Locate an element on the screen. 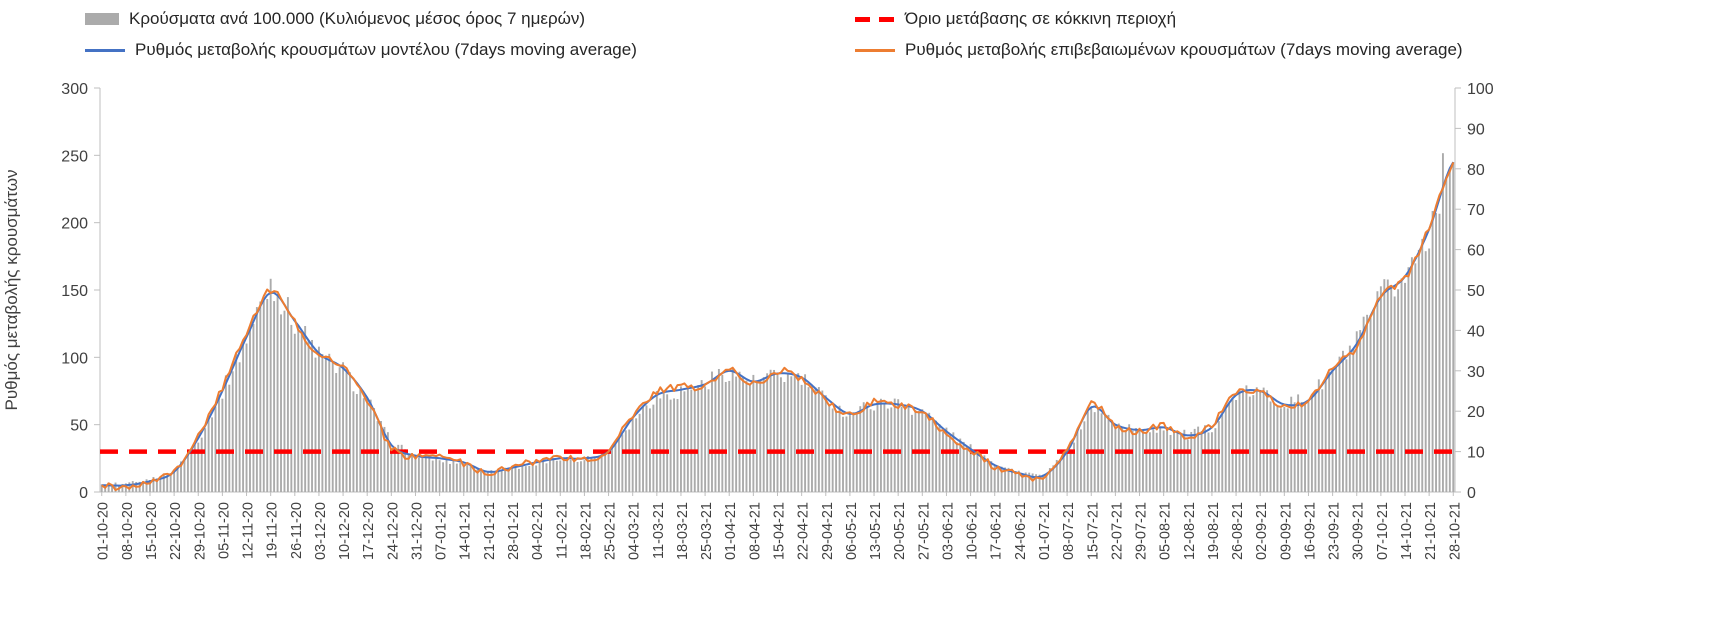  svg-text: 29-04-21 is located at coordinates (828, 531).